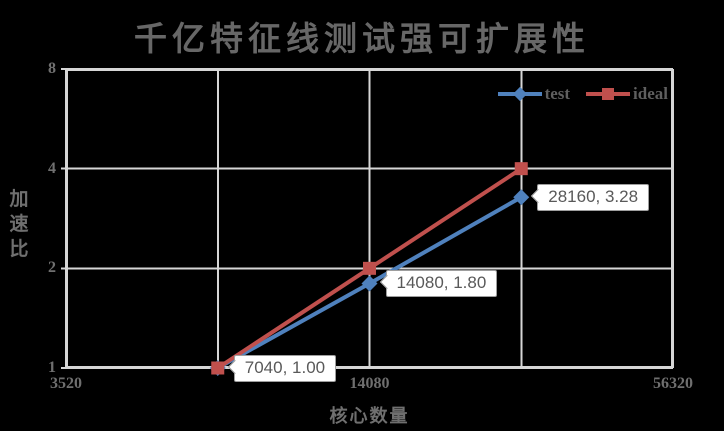 The width and height of the screenshot is (724, 431). Describe the element at coordinates (608, 94) in the screenshot. I see `ideal-series-swatch-icon` at that location.